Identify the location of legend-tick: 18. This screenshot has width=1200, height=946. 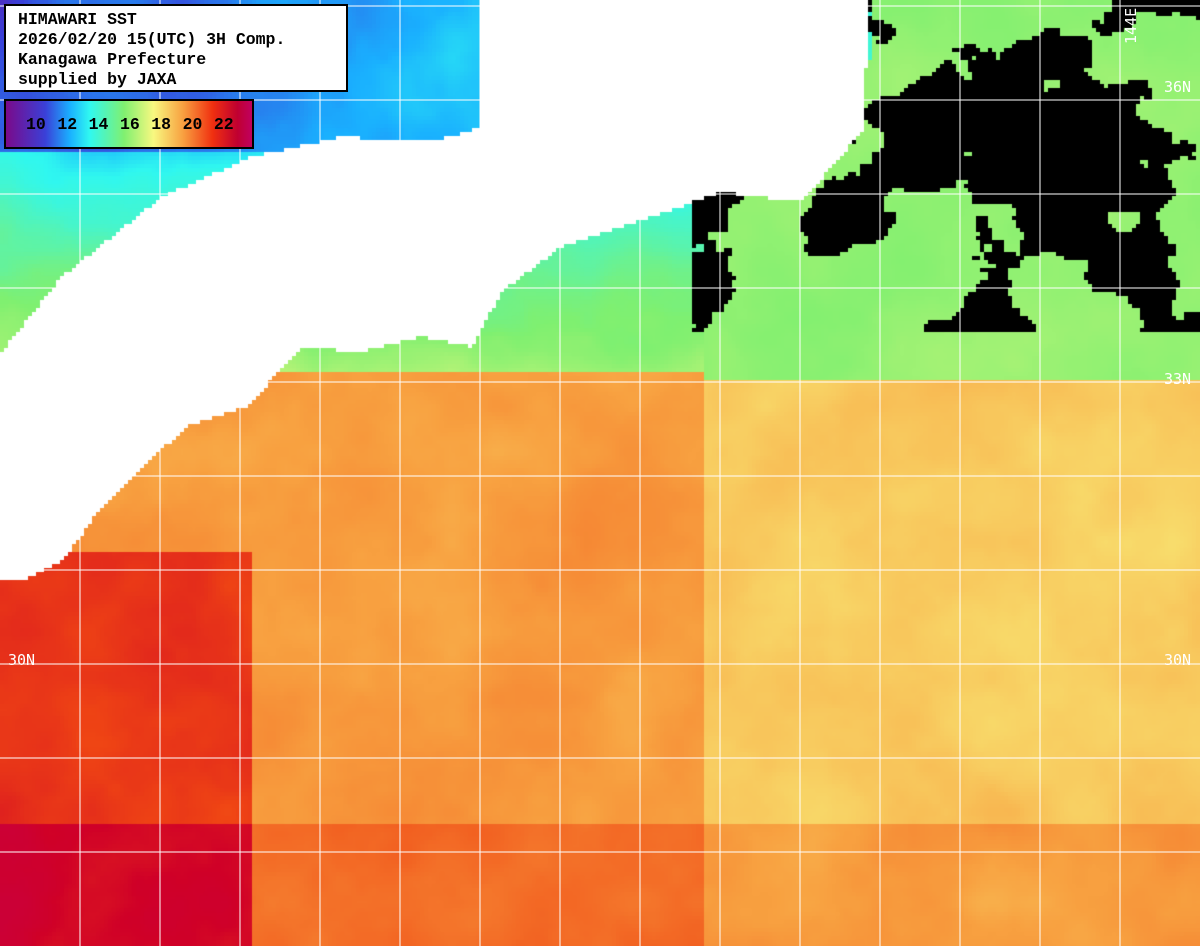
(161, 124).